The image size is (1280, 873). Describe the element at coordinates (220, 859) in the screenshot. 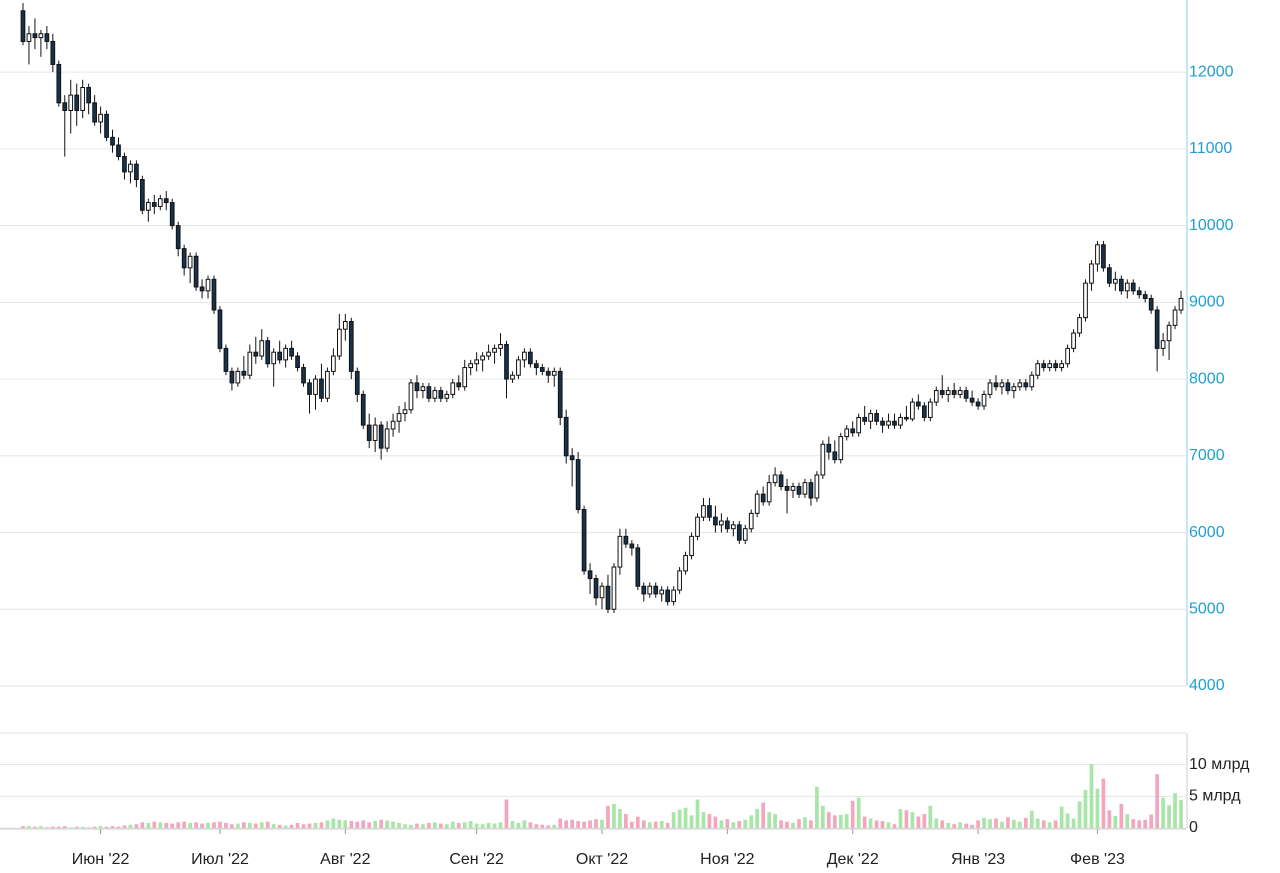

I see `x-tick-label: Июл '22` at that location.